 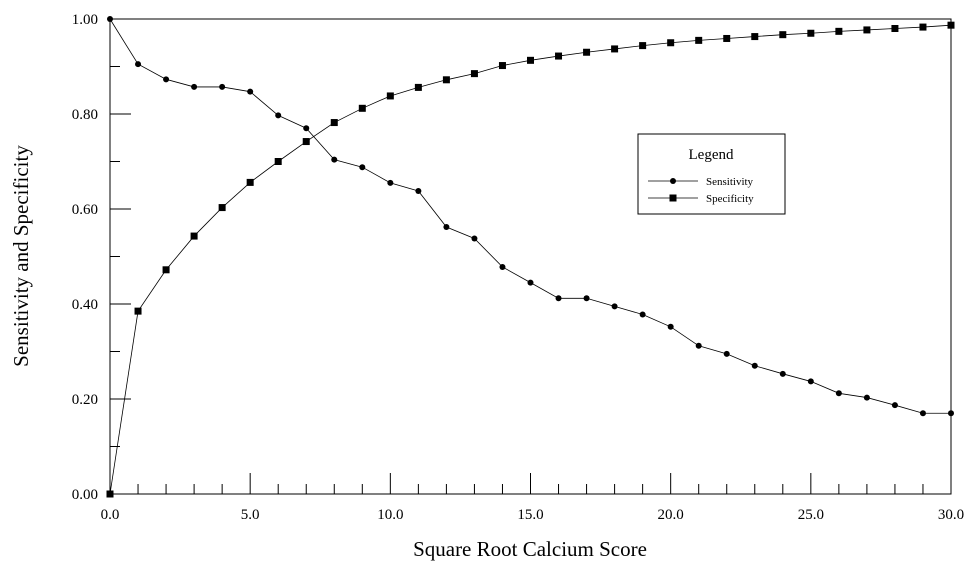 I want to click on y-axis-title: Sensitivity and Specificity, so click(x=21, y=256).